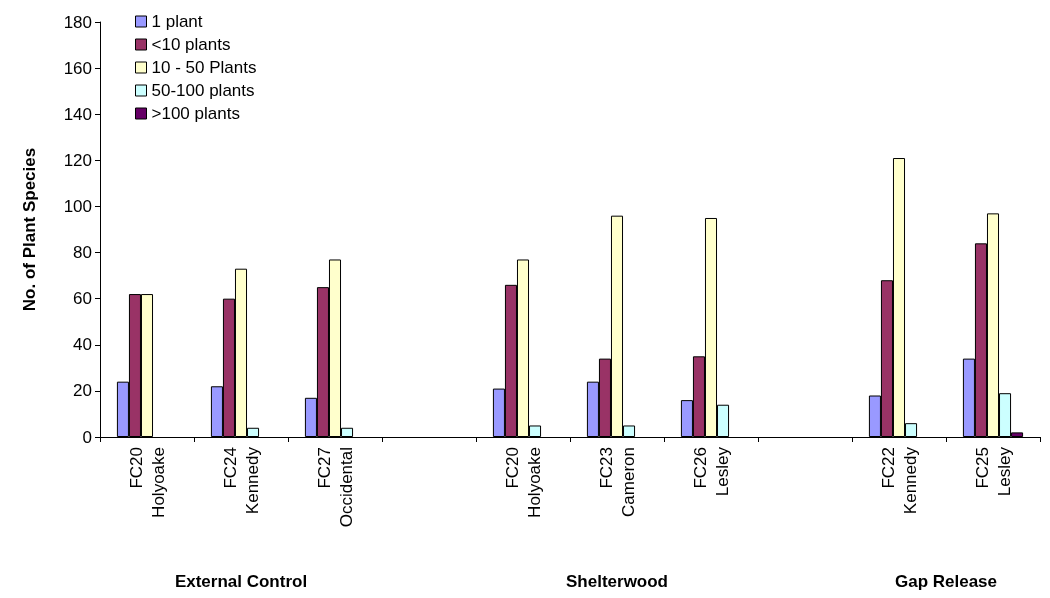 The image size is (1050, 598). What do you see at coordinates (993, 471) in the screenshot?
I see `x-tick-label: FC25 Lesley` at bounding box center [993, 471].